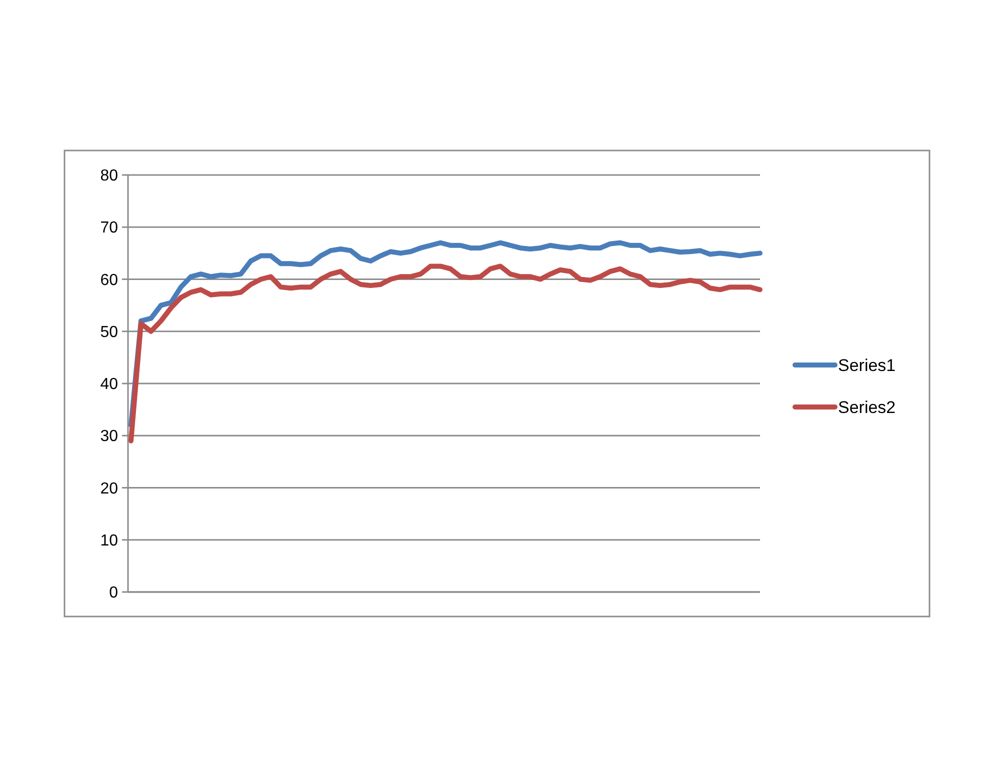 The width and height of the screenshot is (993, 768). I want to click on legend-label: Series1, so click(867, 365).